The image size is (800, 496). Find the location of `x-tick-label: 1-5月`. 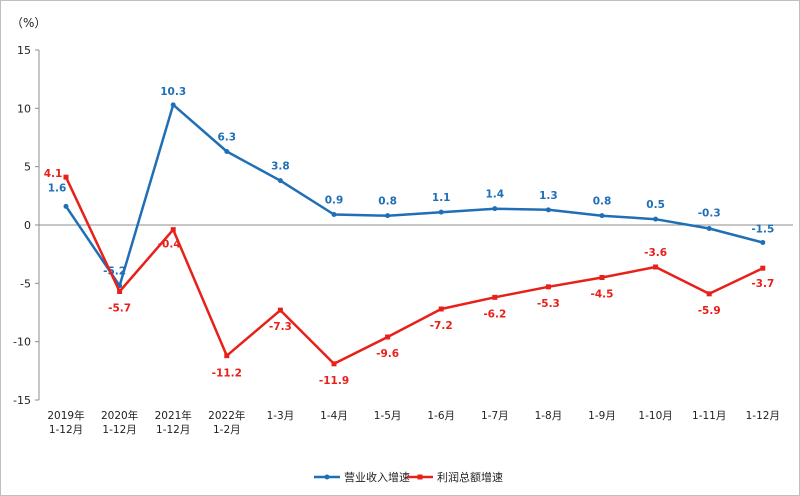

x-tick-label: 1-5月 is located at coordinates (388, 416).